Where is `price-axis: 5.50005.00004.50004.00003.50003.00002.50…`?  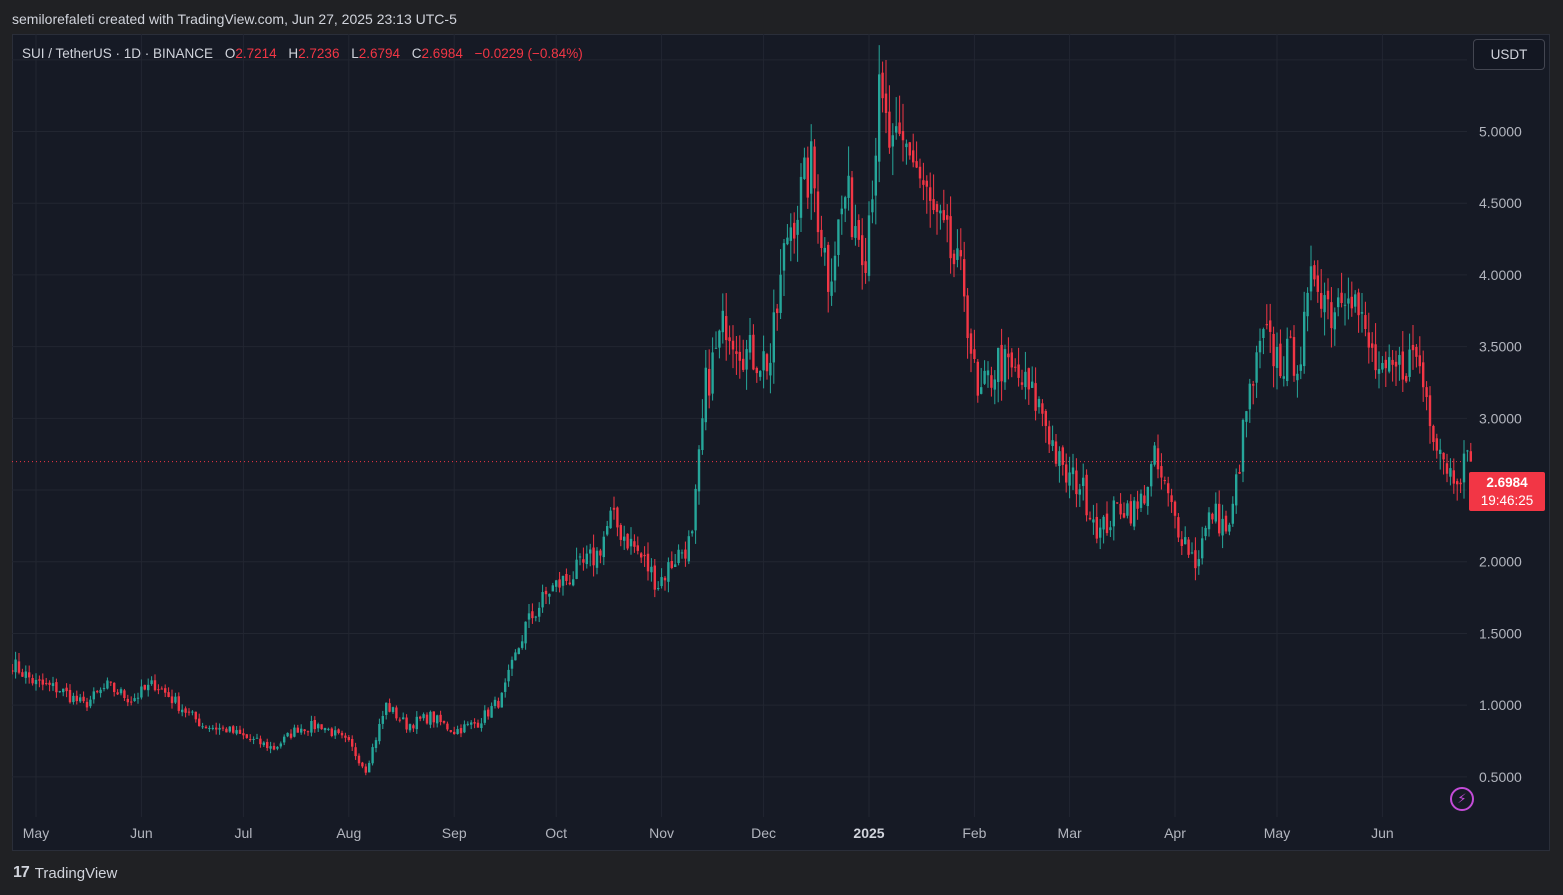 price-axis: 5.50005.00004.50004.00003.50003.00002.50… is located at coordinates (1500, 418).